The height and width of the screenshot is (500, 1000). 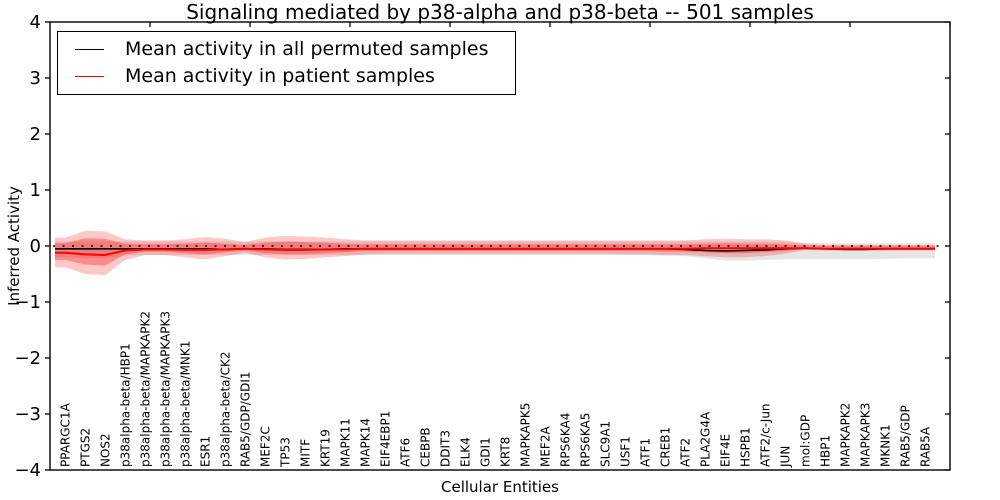 What do you see at coordinates (646, 452) in the screenshot?
I see `x-category-label: ATF1` at bounding box center [646, 452].